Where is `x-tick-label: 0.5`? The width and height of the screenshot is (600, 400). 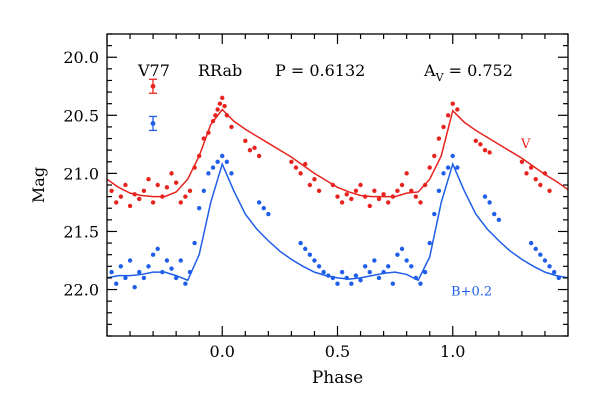
x-tick-label: 0.5 is located at coordinates (337, 351).